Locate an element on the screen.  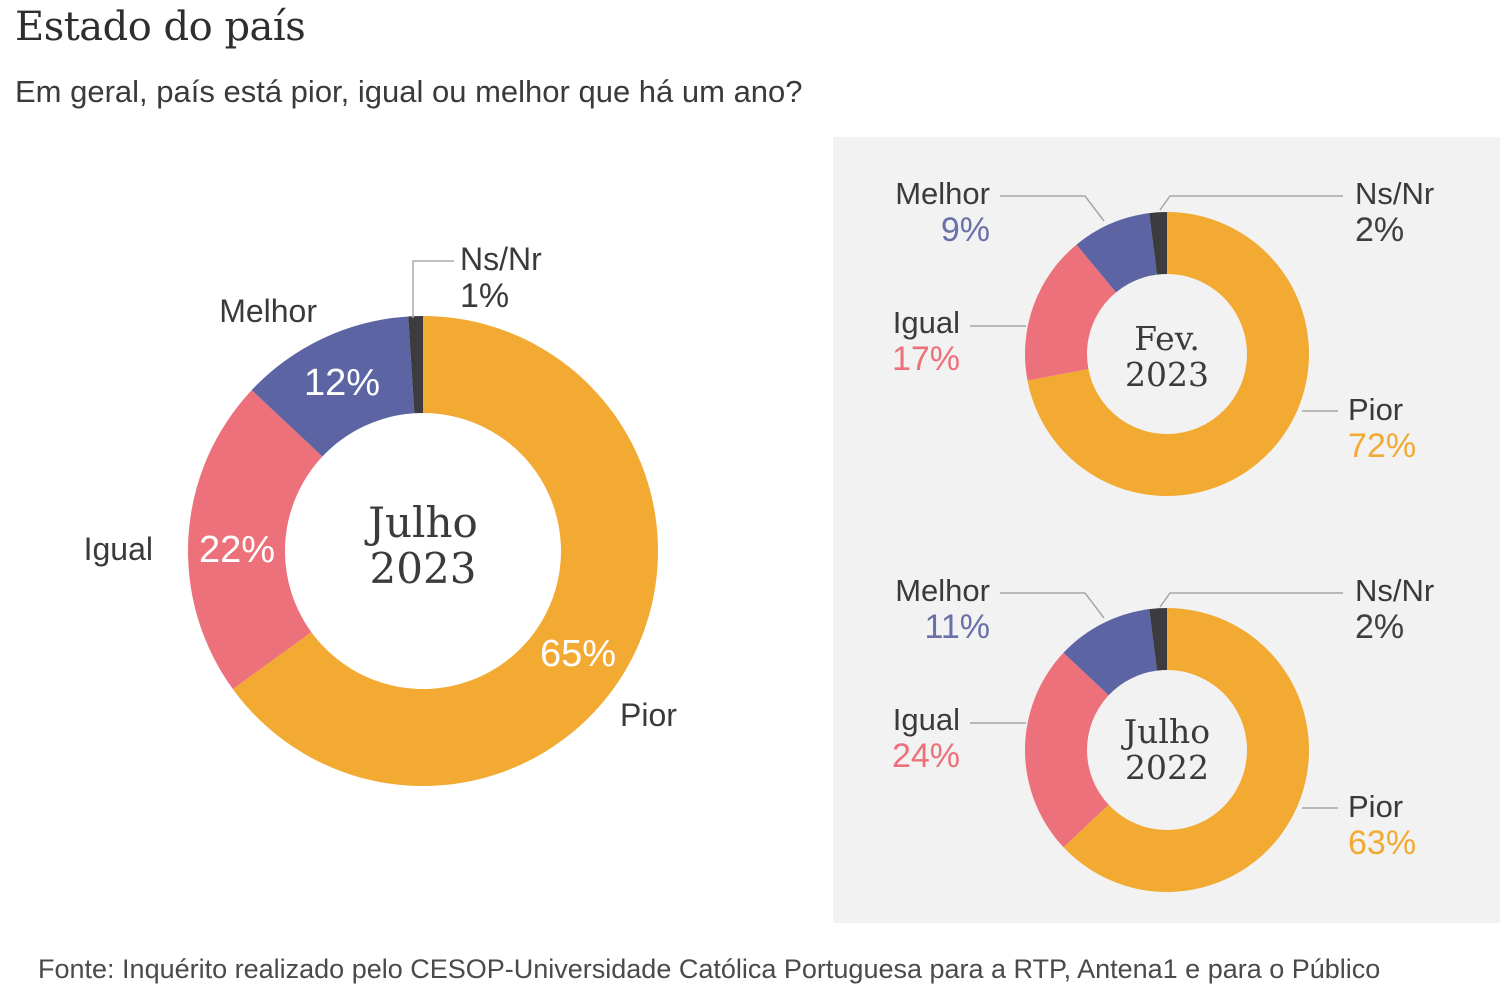
value-label-igual: 24% is located at coordinates (926, 756).